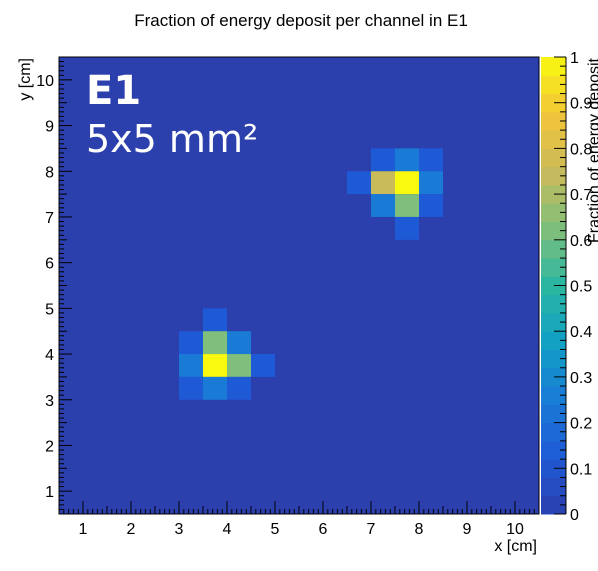 This screenshot has height=571, width=598. Describe the element at coordinates (131, 529) in the screenshot. I see `x-tick-label: 2` at that location.